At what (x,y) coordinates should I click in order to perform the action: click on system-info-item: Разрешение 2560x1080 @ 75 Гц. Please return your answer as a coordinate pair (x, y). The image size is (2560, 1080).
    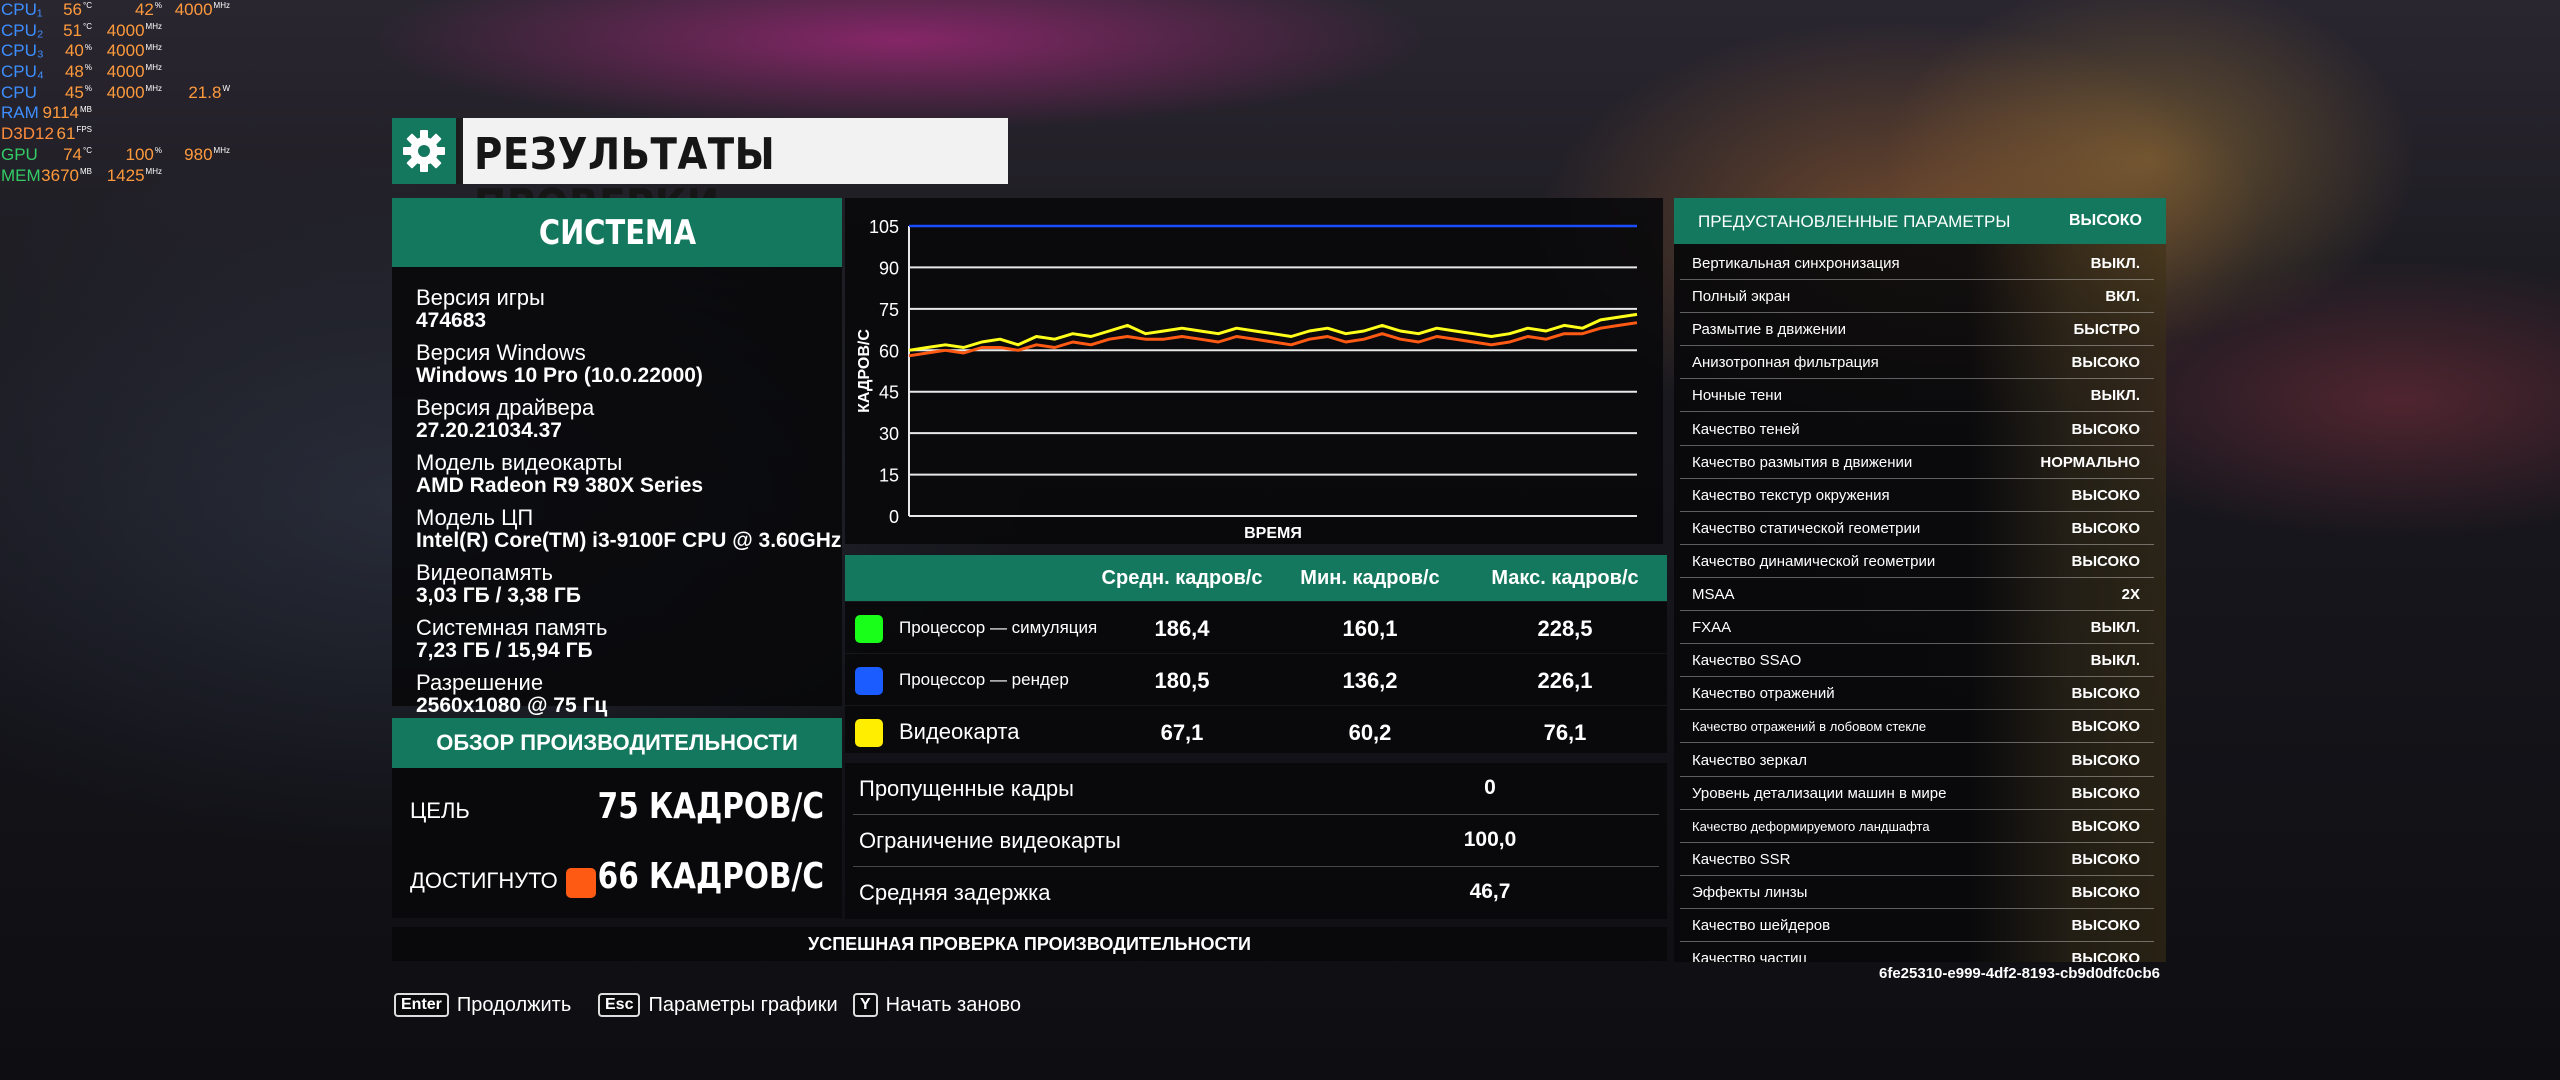
    Looking at the image, I should click on (628, 694).